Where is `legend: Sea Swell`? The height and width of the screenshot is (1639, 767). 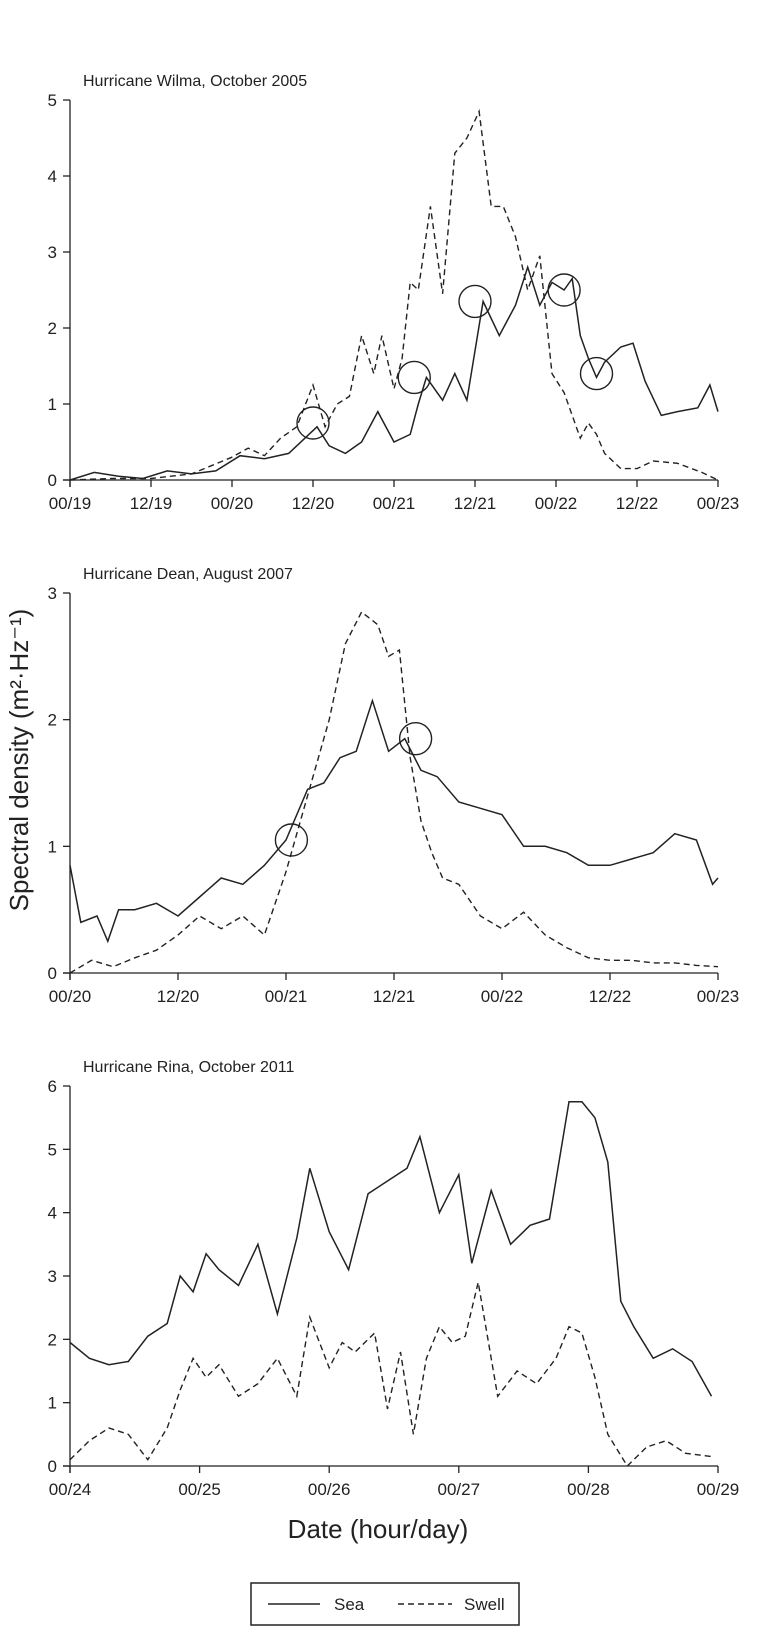
legend: Sea Swell is located at coordinates (385, 1604).